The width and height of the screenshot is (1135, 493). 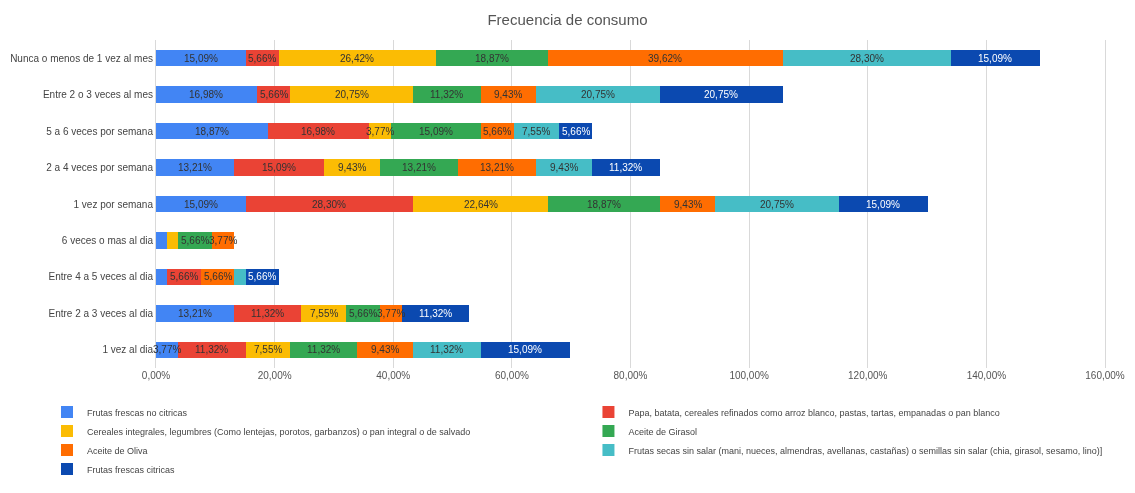 I want to click on data-label: 22,64%, so click(x=481, y=204).